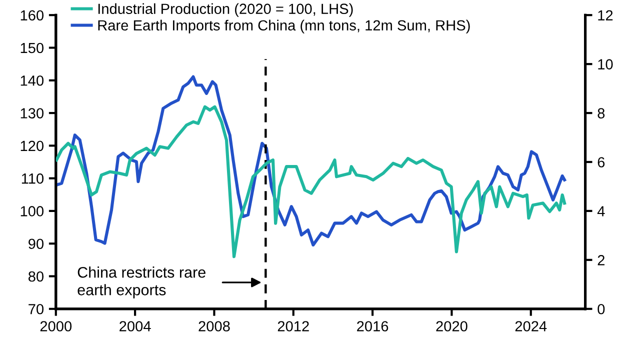 The width and height of the screenshot is (628, 351). What do you see at coordinates (601, 162) in the screenshot?
I see `y2-tick-label: 6` at bounding box center [601, 162].